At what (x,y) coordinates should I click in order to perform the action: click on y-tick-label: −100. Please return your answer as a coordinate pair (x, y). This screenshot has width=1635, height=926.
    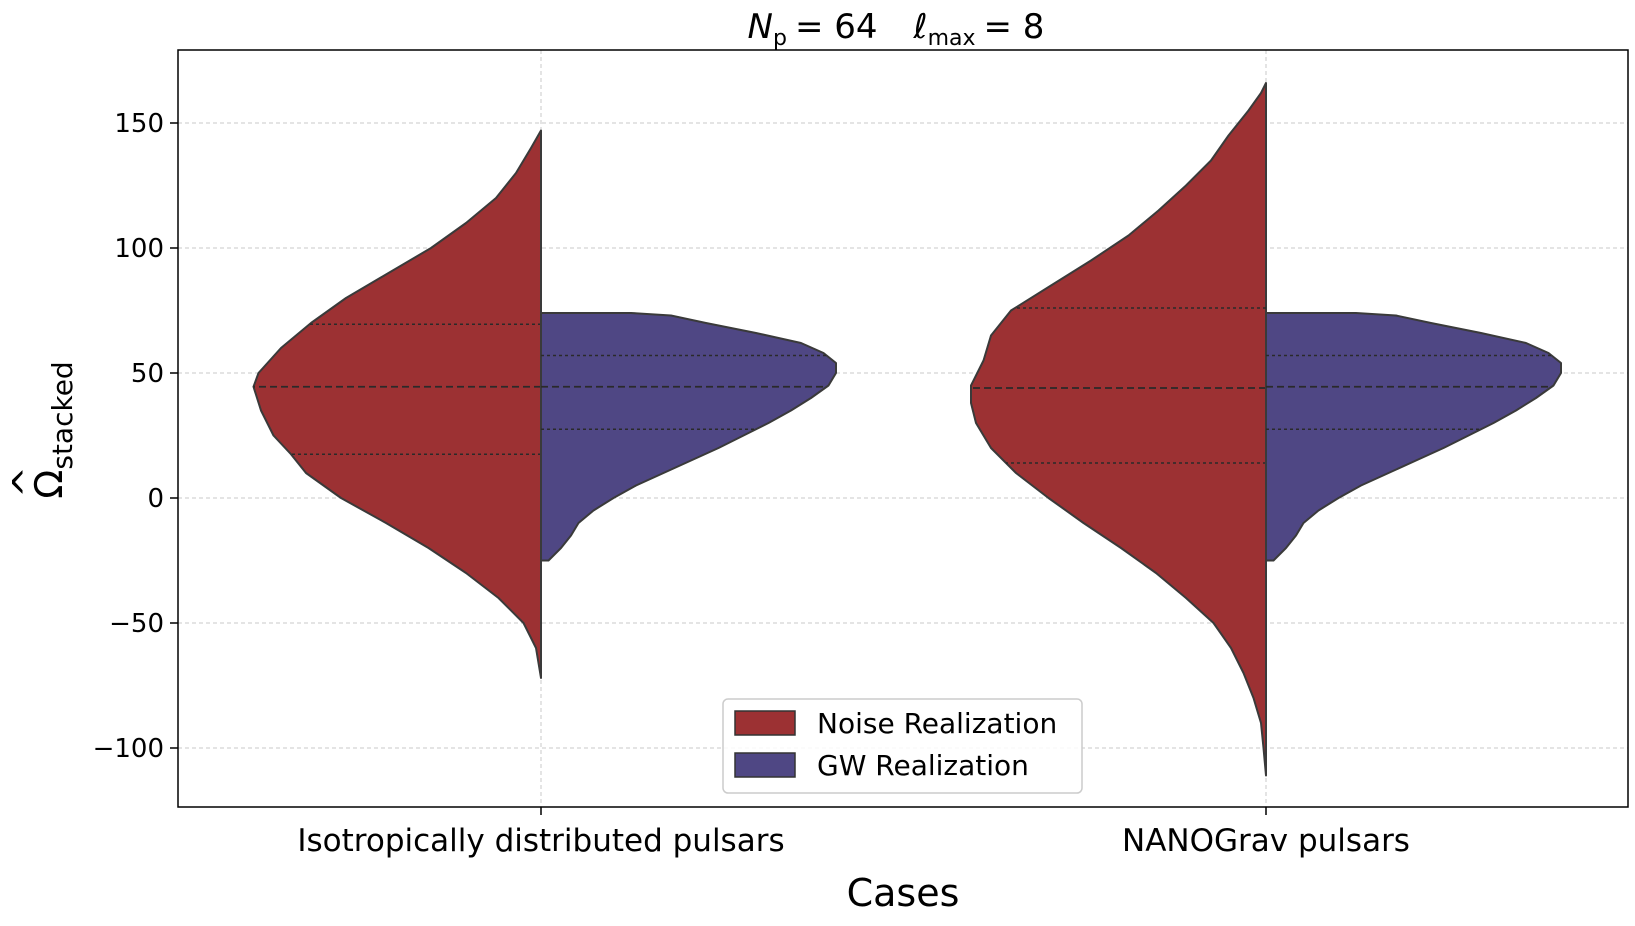
    Looking at the image, I should click on (128, 749).